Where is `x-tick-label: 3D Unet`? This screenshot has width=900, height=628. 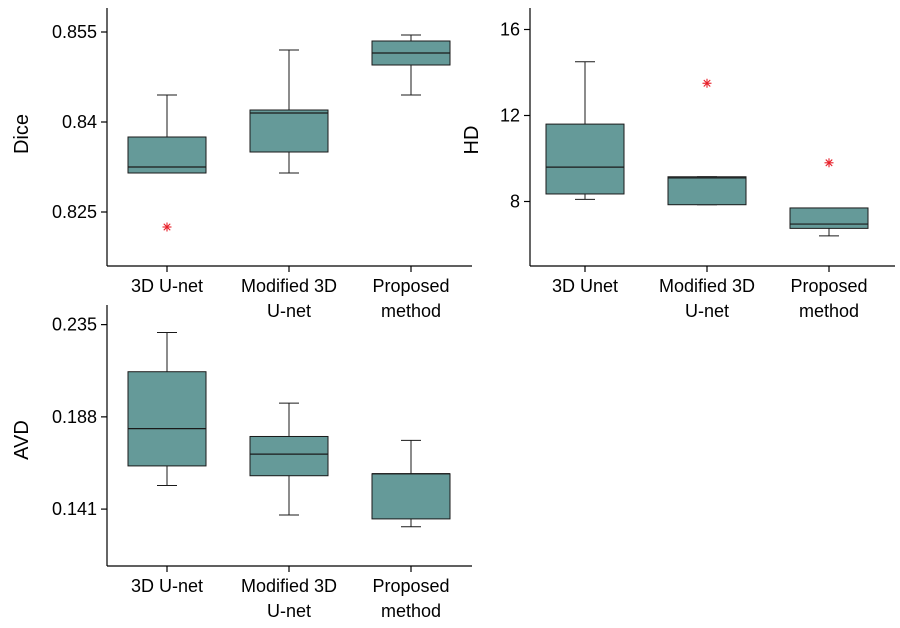
x-tick-label: 3D Unet is located at coordinates (585, 286).